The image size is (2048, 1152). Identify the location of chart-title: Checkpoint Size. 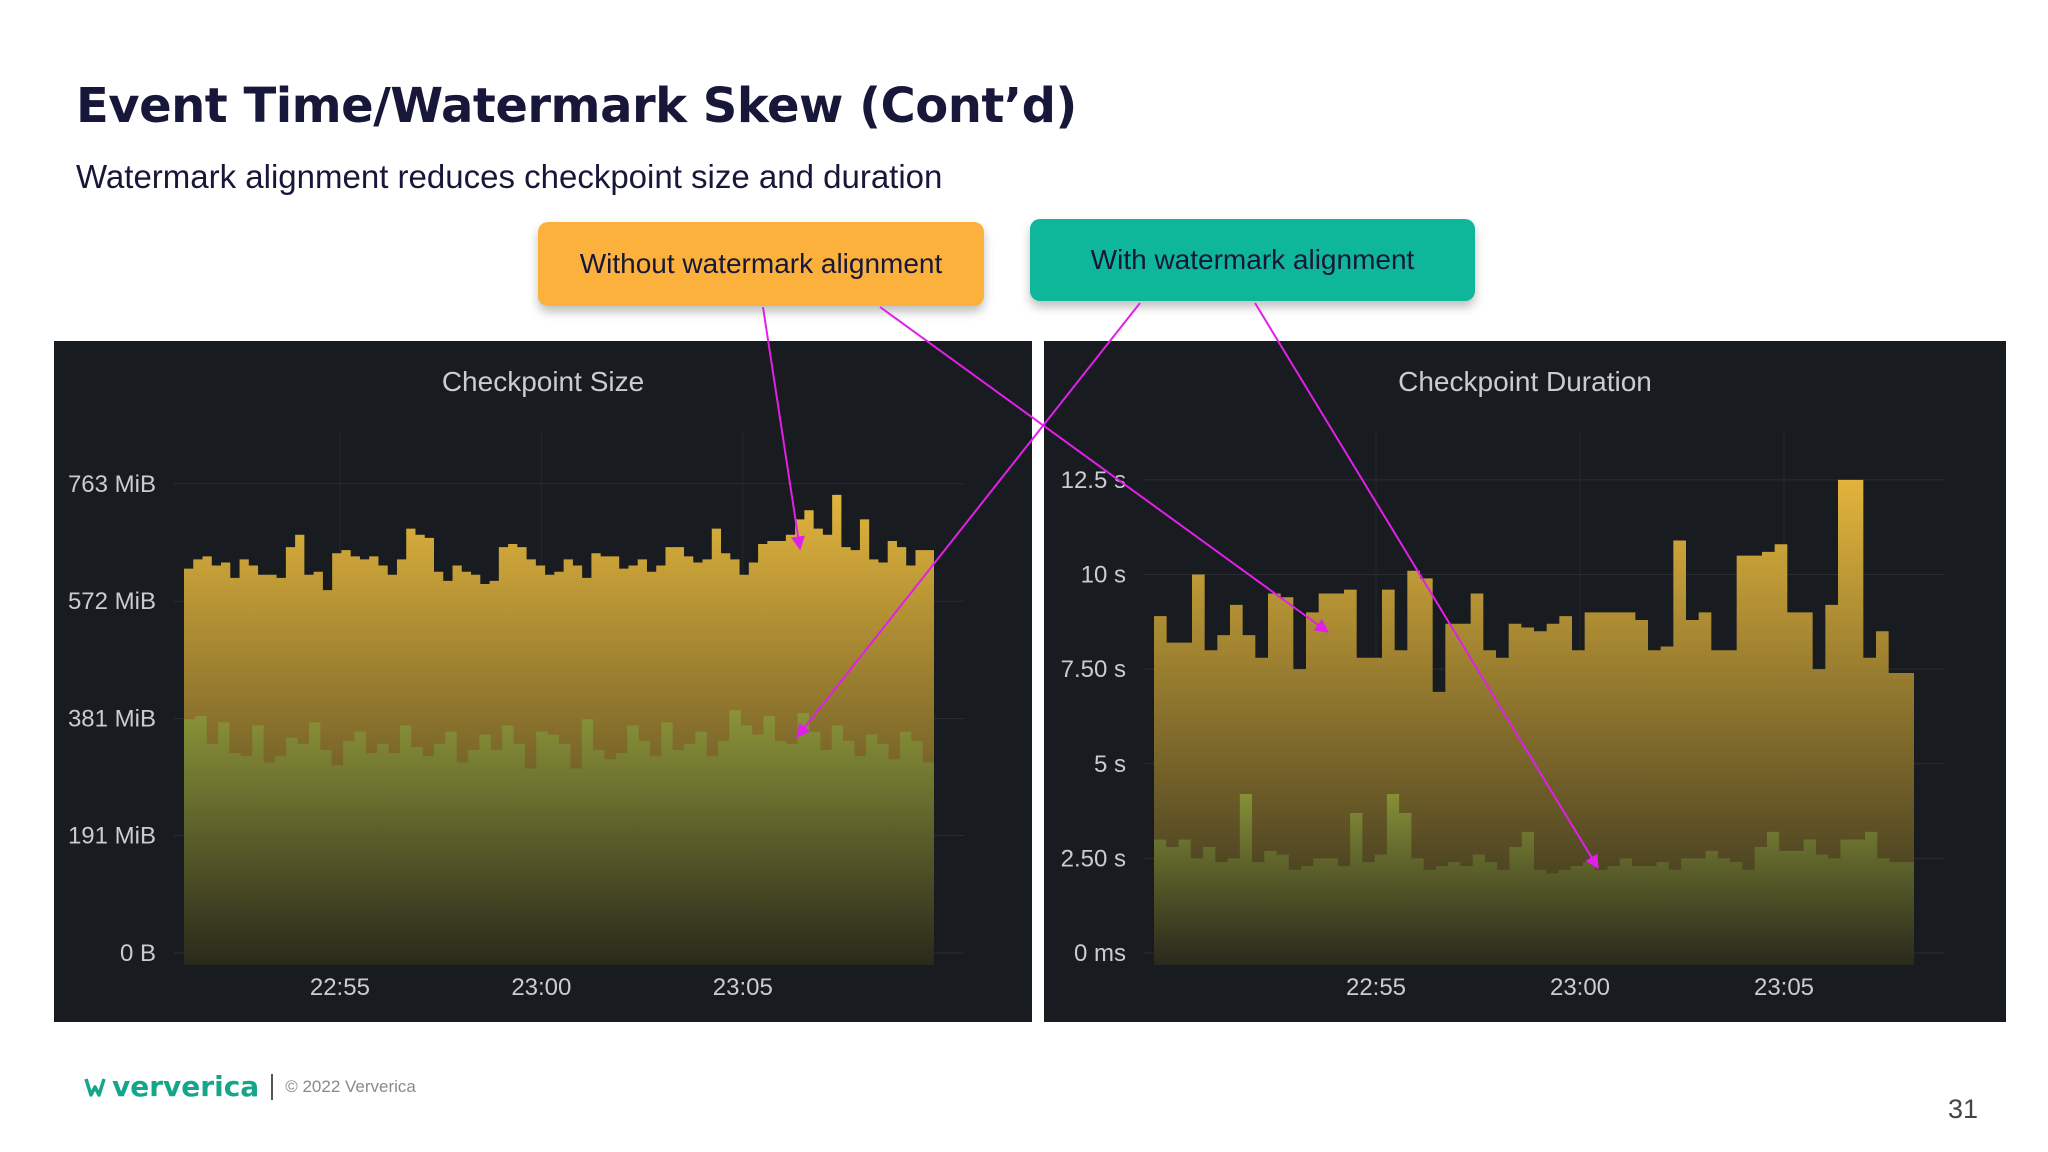
(543, 381).